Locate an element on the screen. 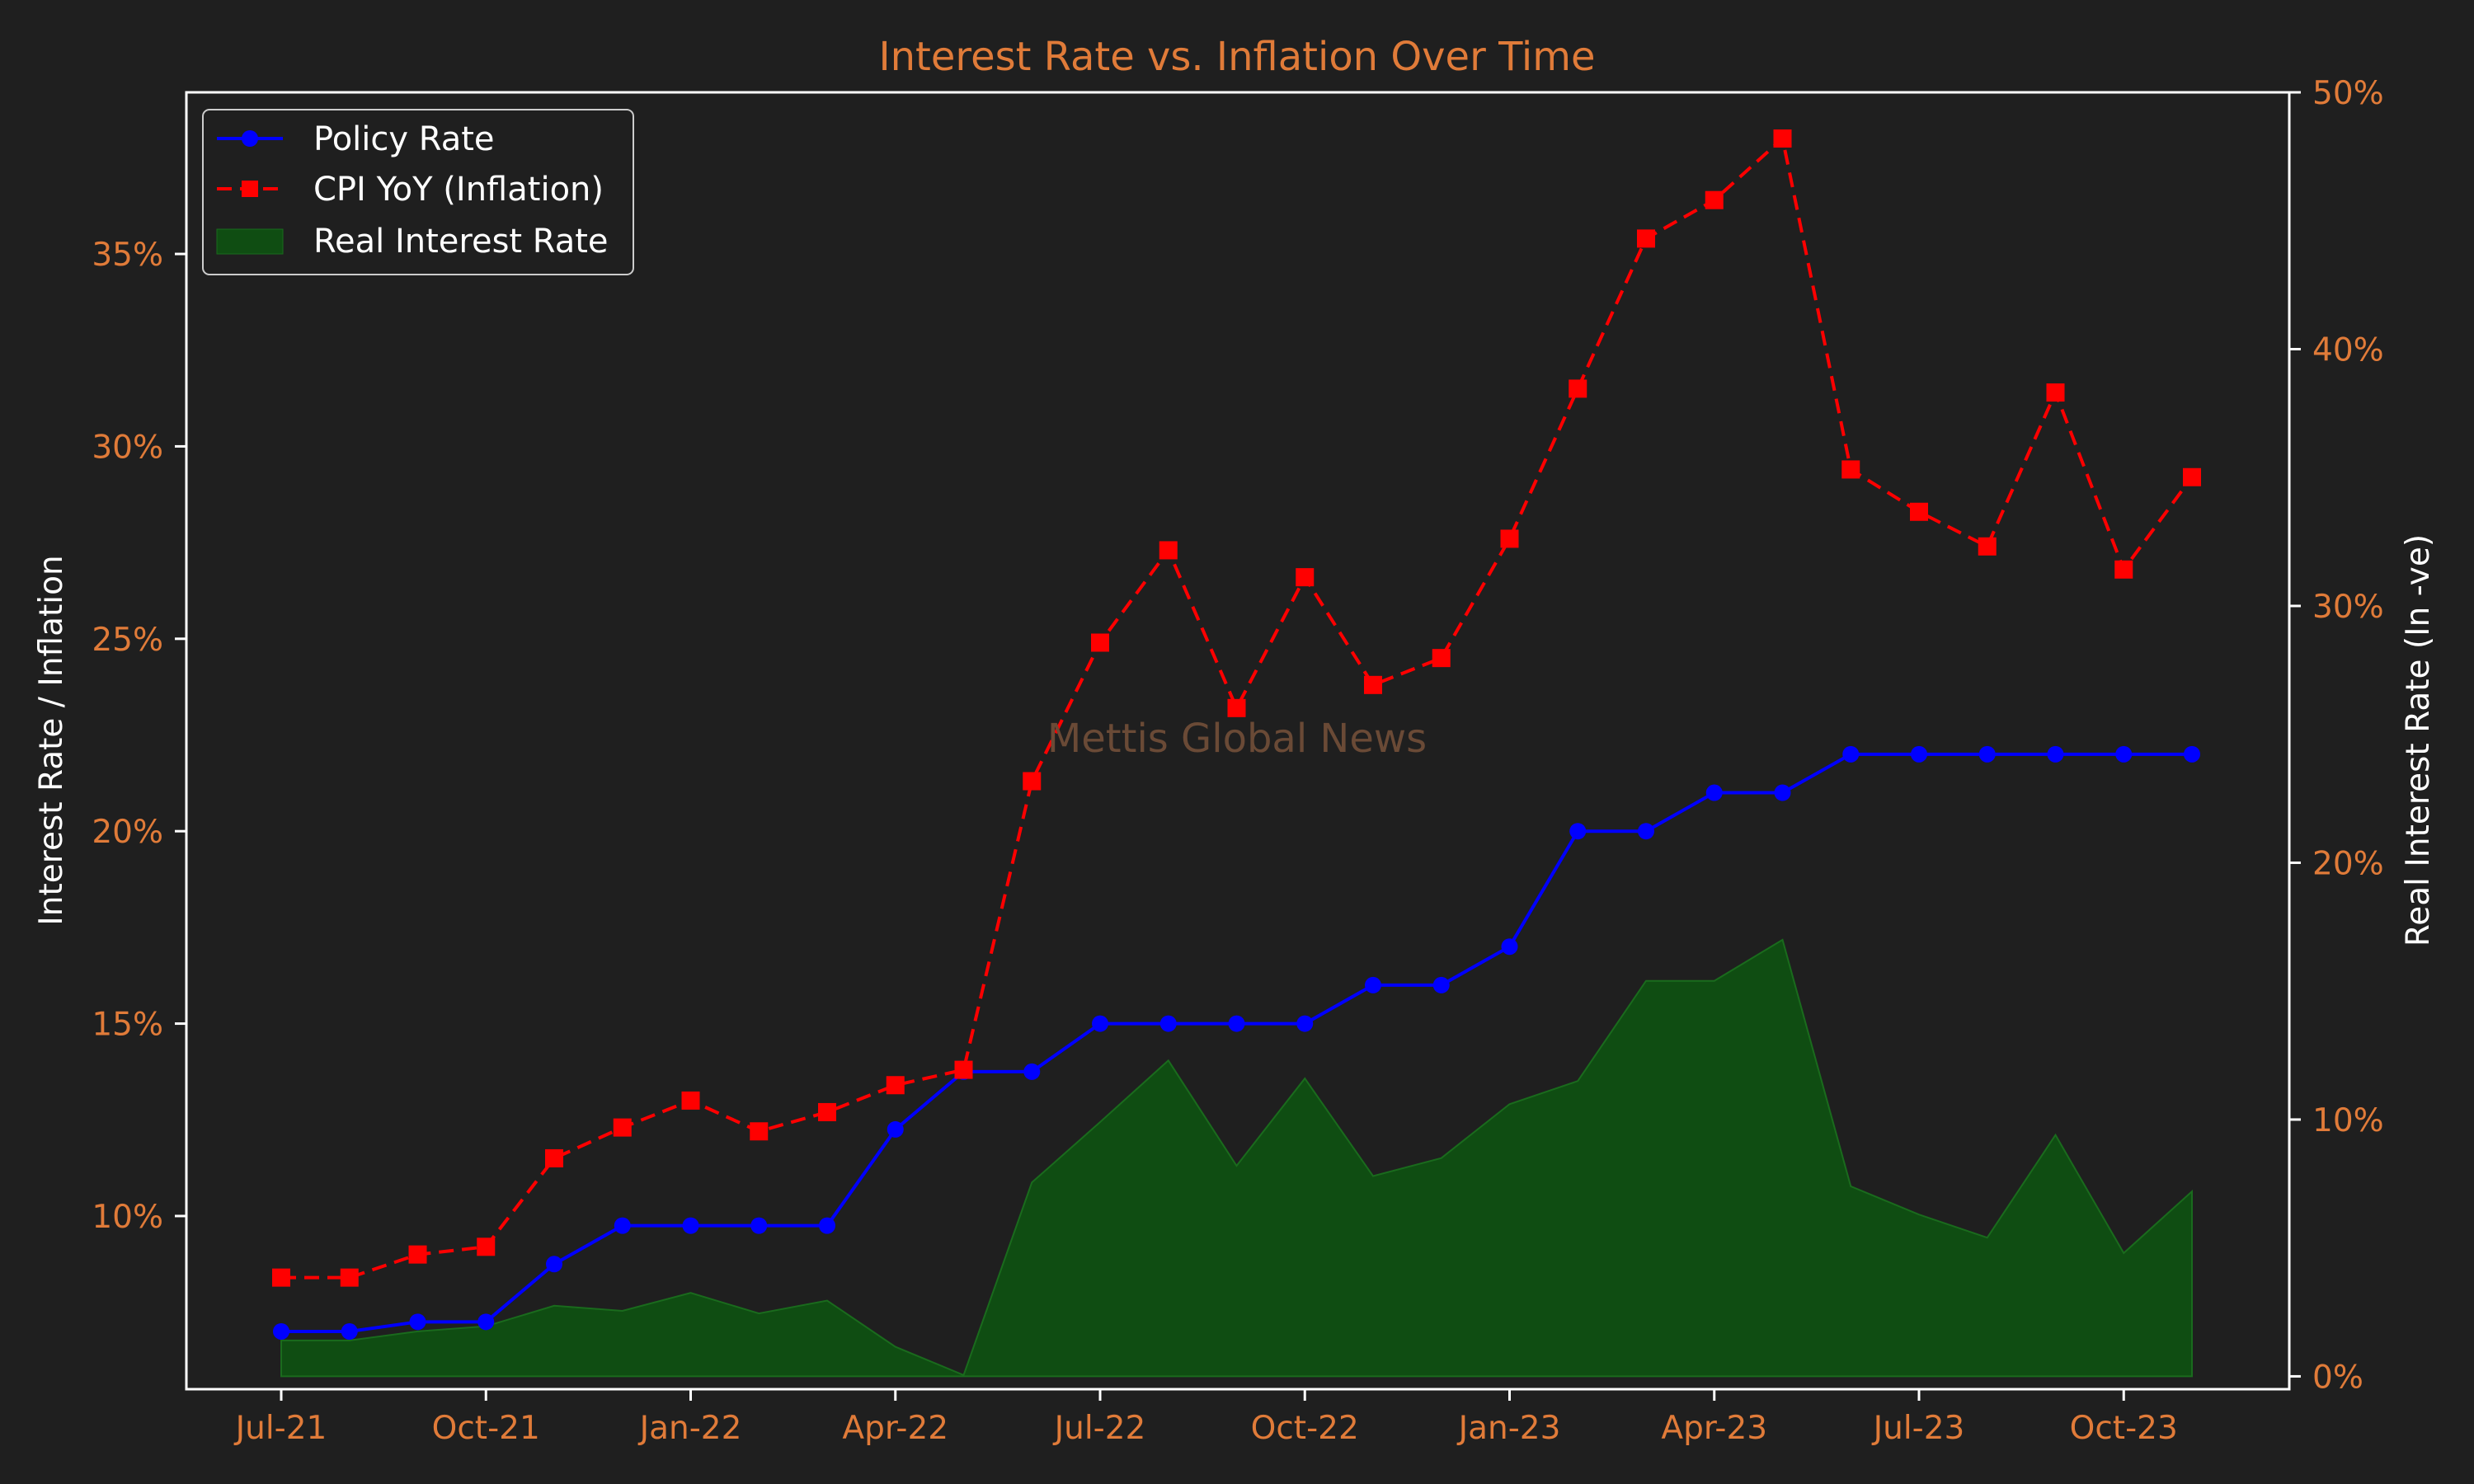 The image size is (2474, 1484). x-tick-label: Jan-23 is located at coordinates (1508, 1428).